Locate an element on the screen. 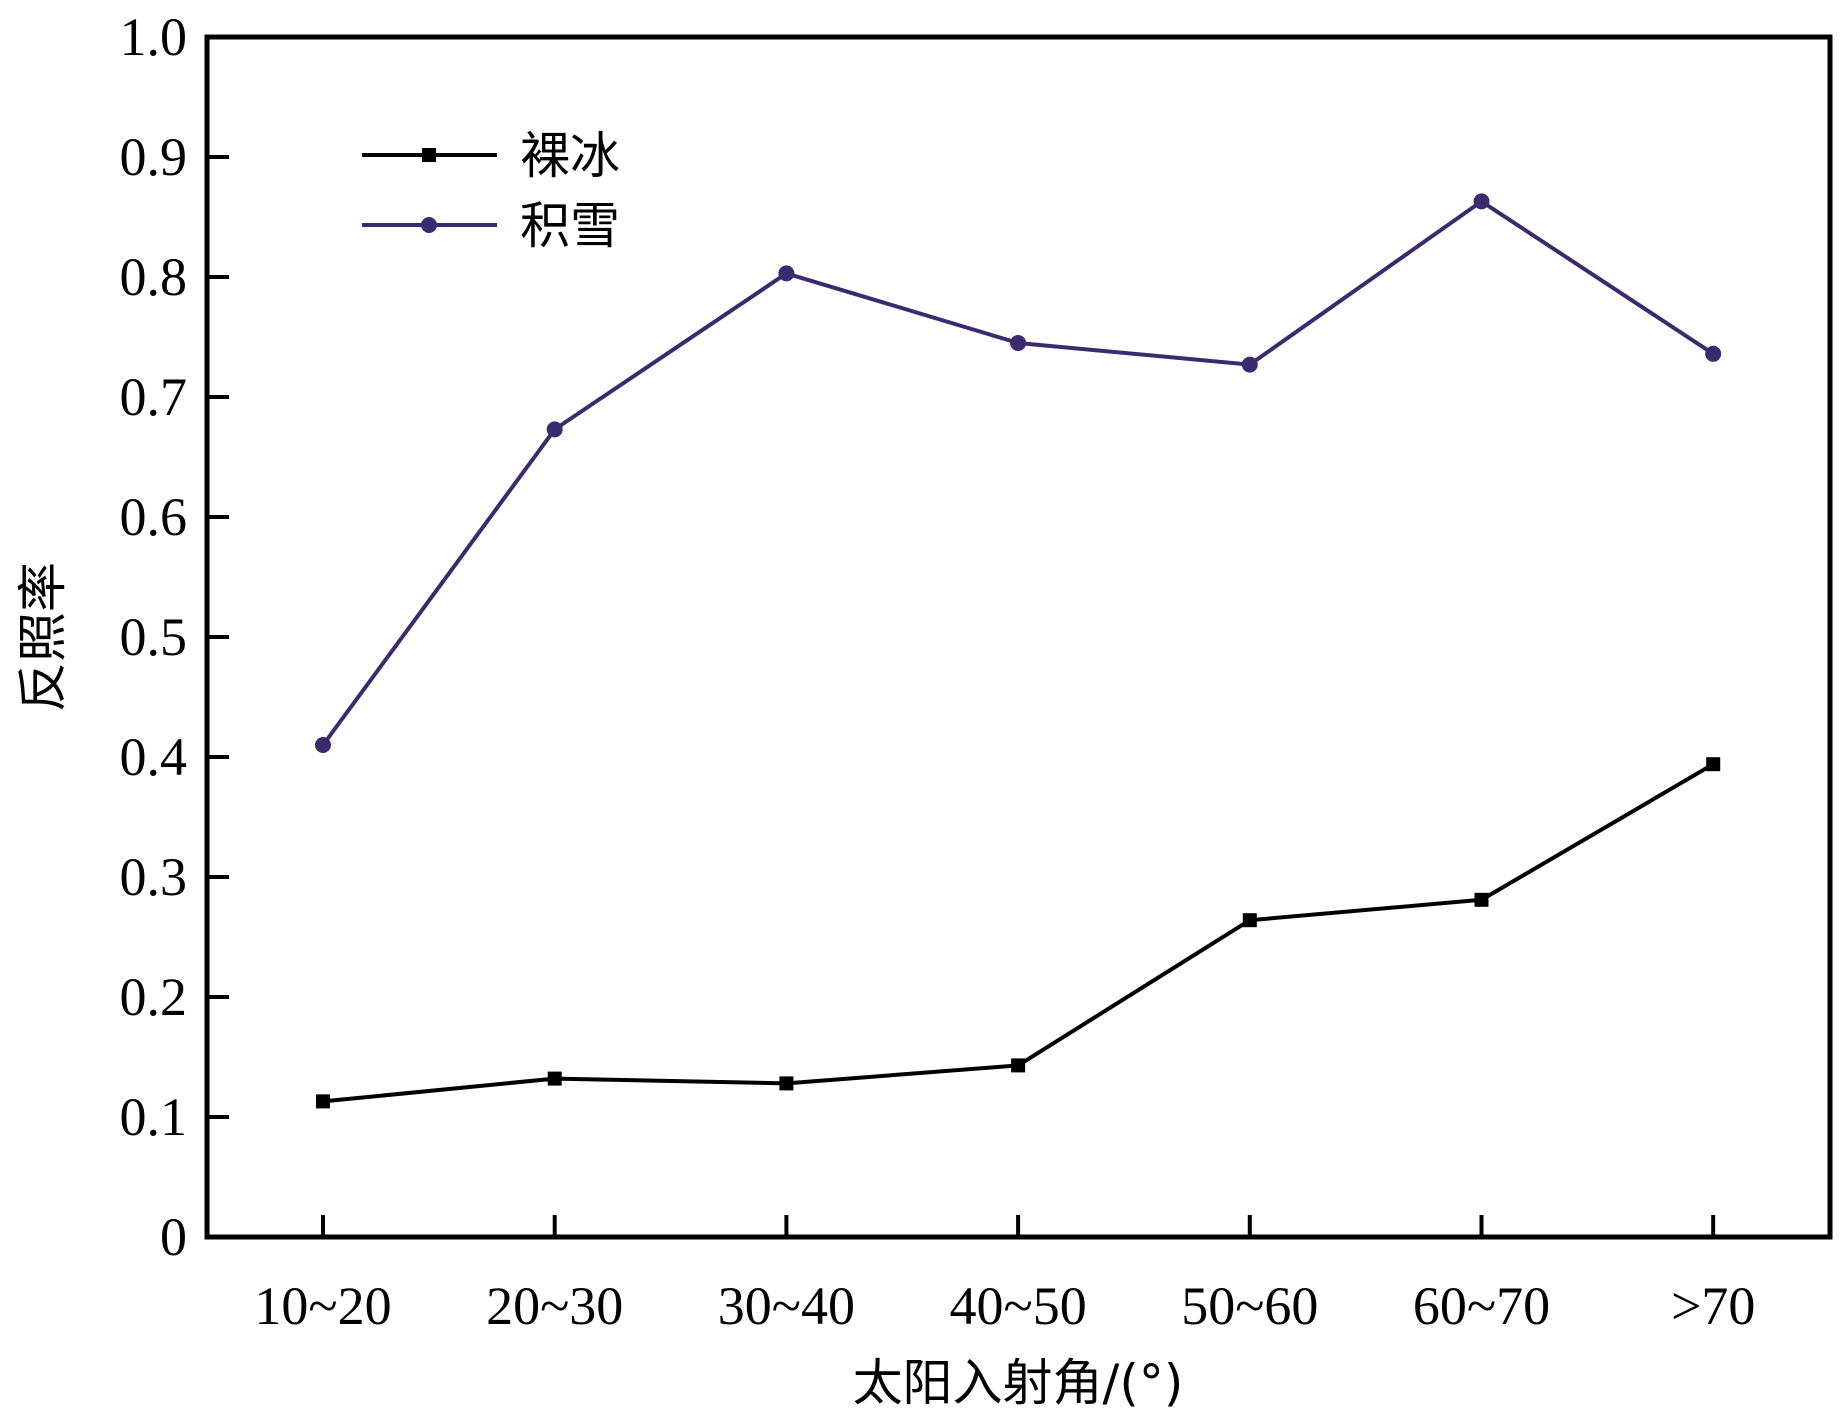 The image size is (1843, 1414). x-tick-label: 10~20 is located at coordinates (322, 1306).